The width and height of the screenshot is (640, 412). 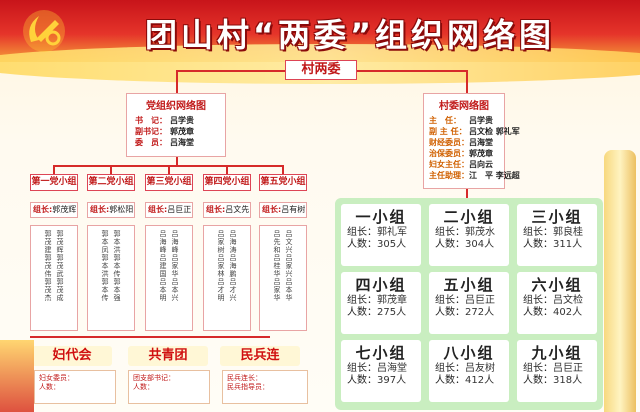 What do you see at coordinates (350, 35) in the screenshot?
I see `page-title: 团山村“两委”组织网络图` at bounding box center [350, 35].